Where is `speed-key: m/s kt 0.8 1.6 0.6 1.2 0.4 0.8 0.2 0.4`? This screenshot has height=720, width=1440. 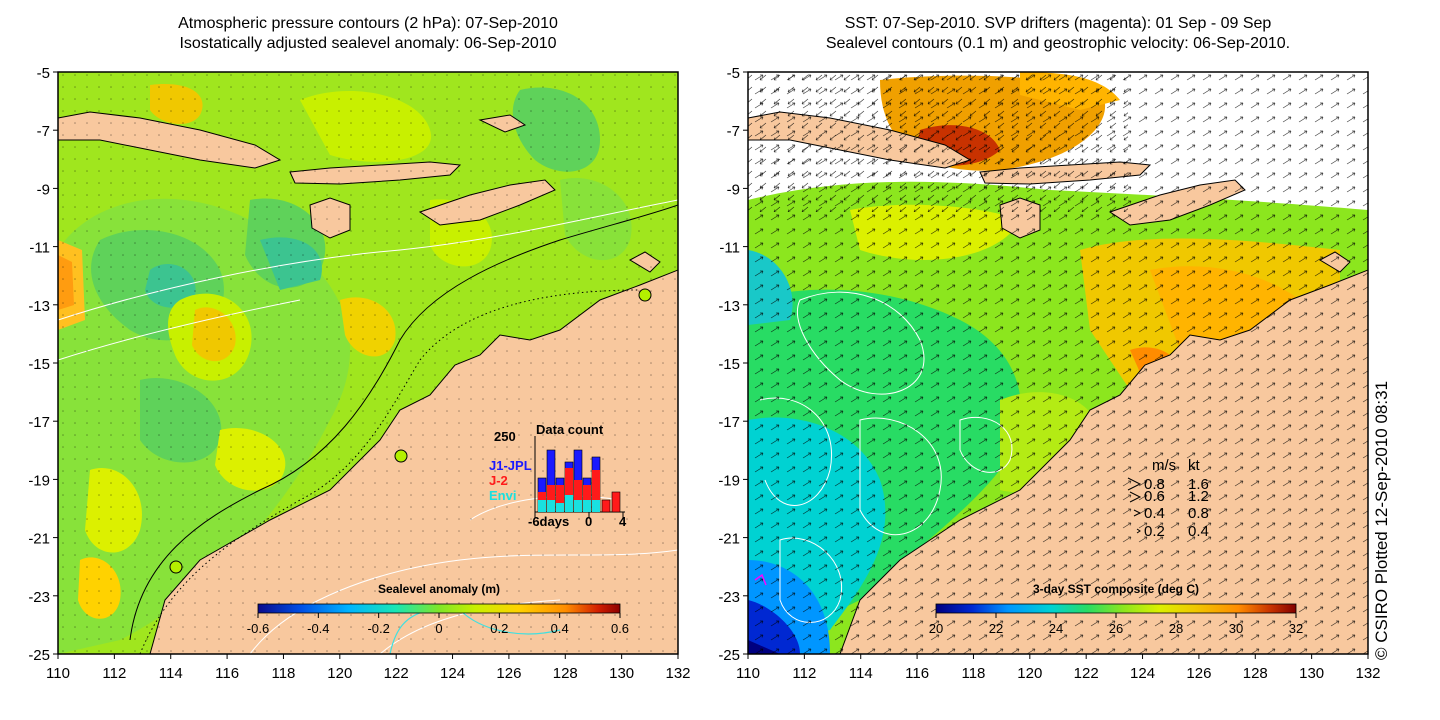
speed-key: m/s kt 0.8 1.6 0.6 1.2 0.4 0.8 0.2 0.4 is located at coordinates (1168, 498).